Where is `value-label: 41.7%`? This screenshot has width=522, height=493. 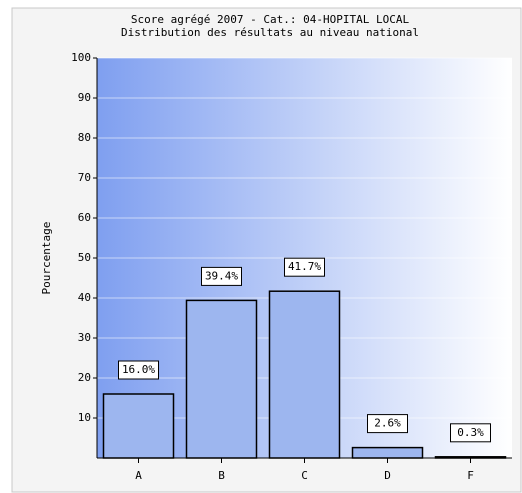
value-label: 41.7% is located at coordinates (304, 266).